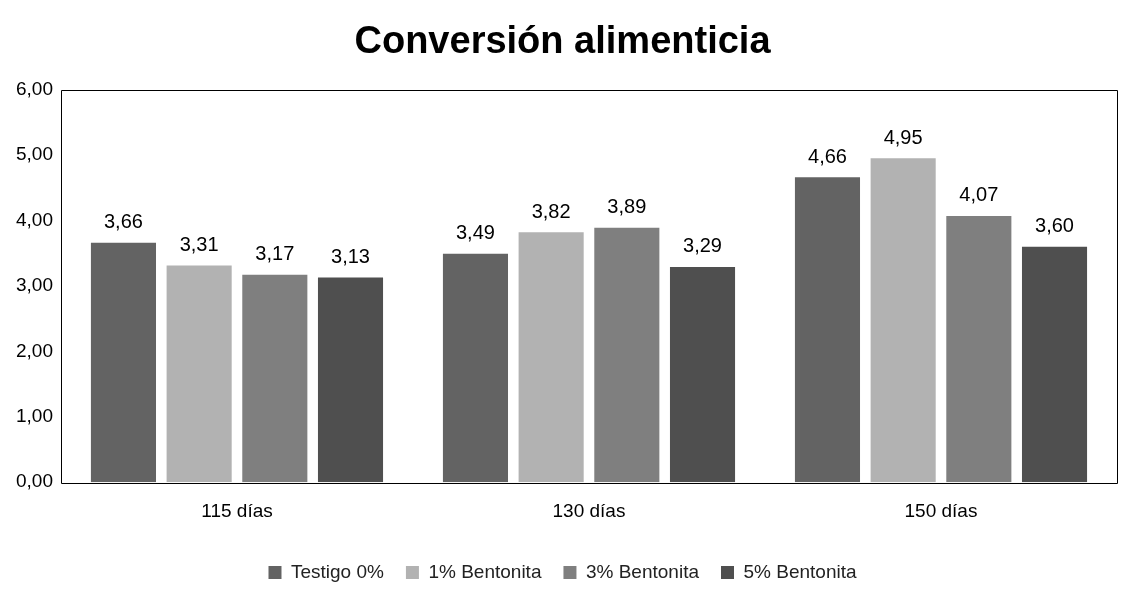 Image resolution: width=1127 pixels, height=600 pixels. I want to click on legend-label: 5% Bentonita, so click(800, 571).